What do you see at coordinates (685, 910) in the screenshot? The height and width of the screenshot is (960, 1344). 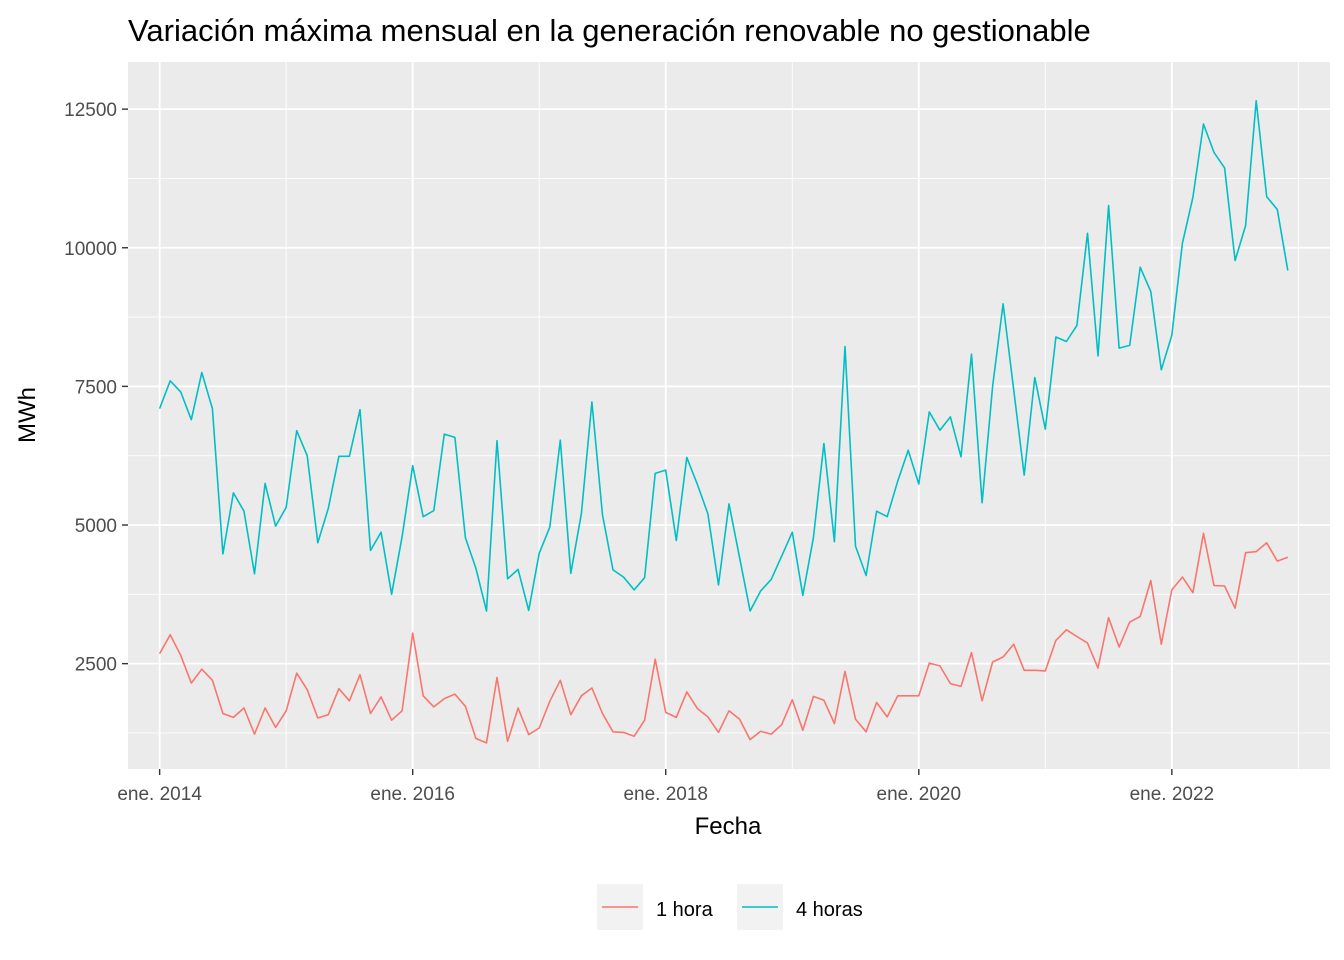 I see `legend-label: 1 hora` at bounding box center [685, 910].